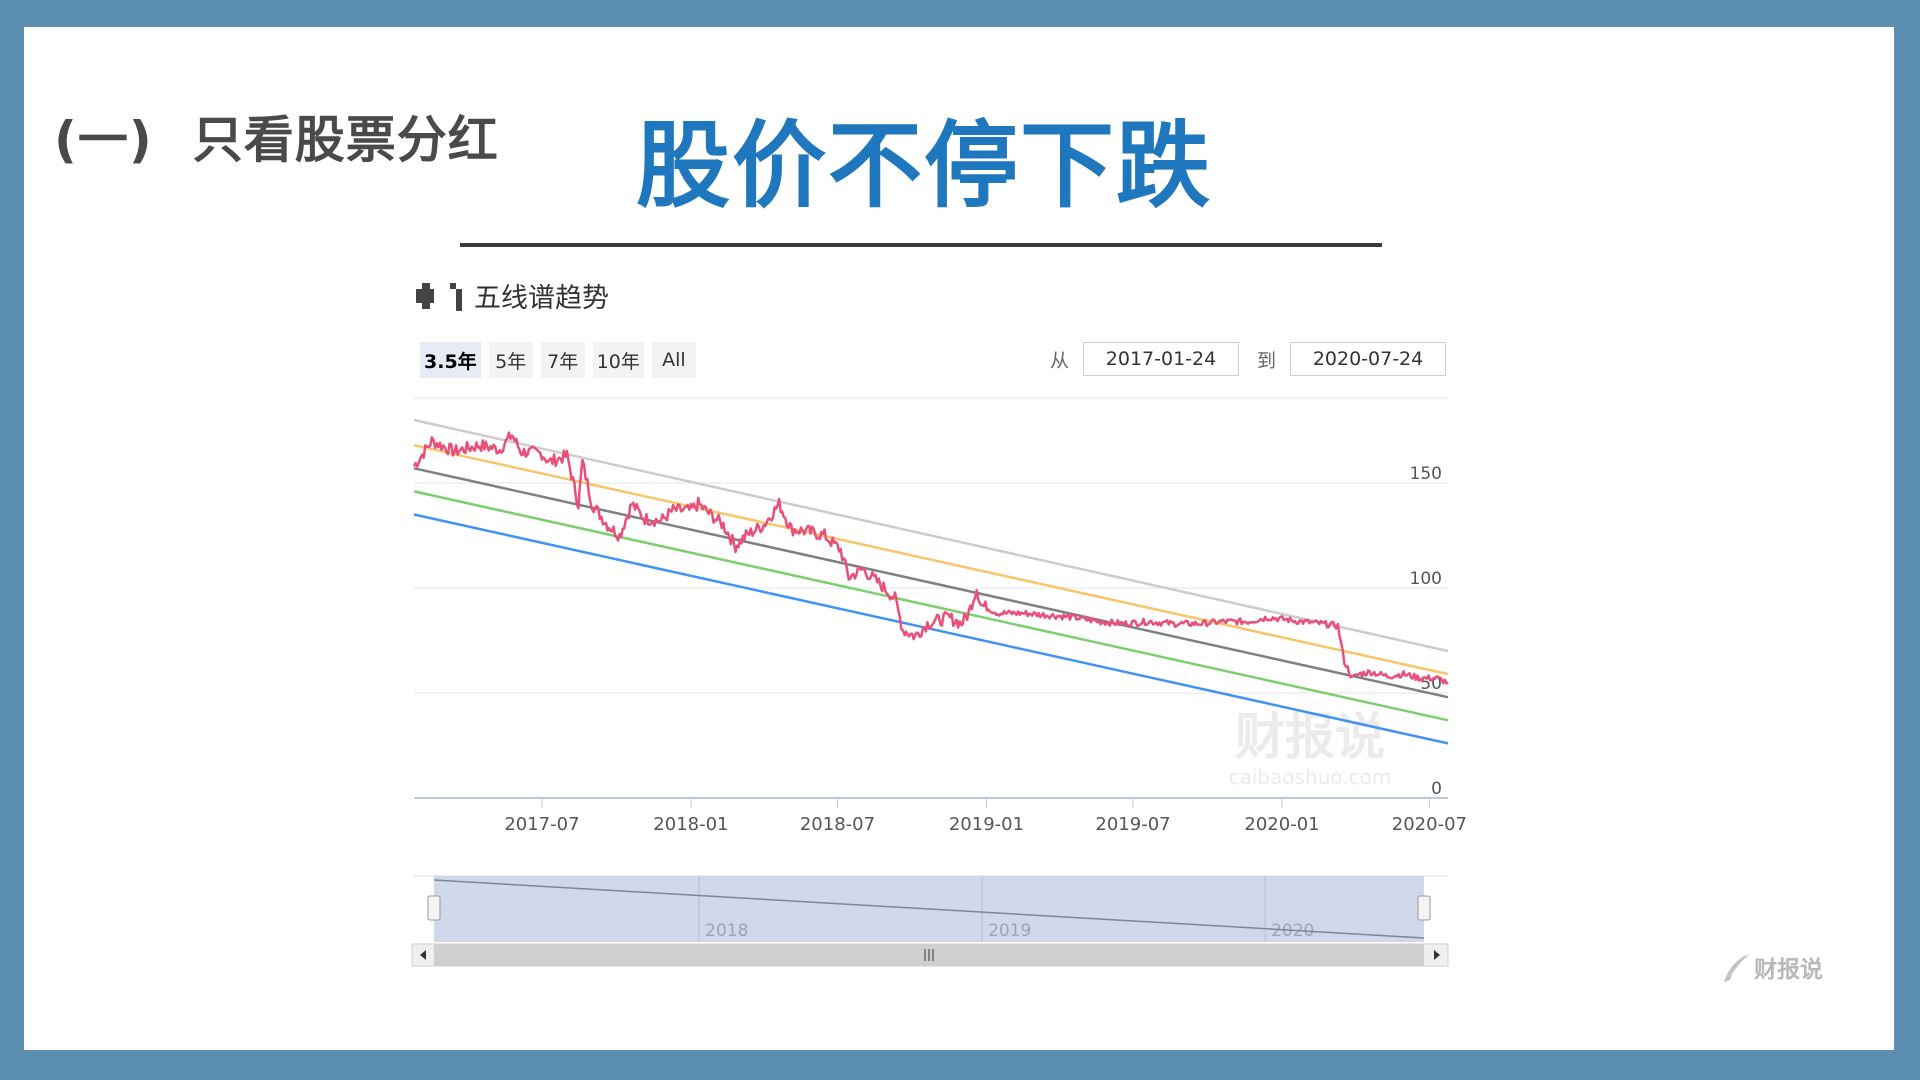 This screenshot has width=1920, height=1080. What do you see at coordinates (1248, 359) in the screenshot?
I see `date-range: 从 到` at bounding box center [1248, 359].